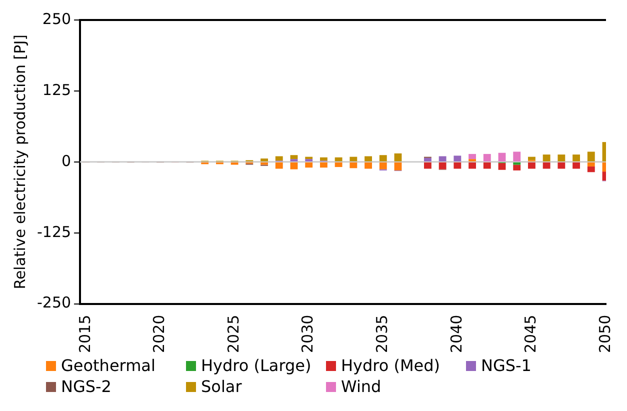 The height and width of the screenshot is (411, 627). I want to click on x-tick-label: 2015, so click(85, 334).